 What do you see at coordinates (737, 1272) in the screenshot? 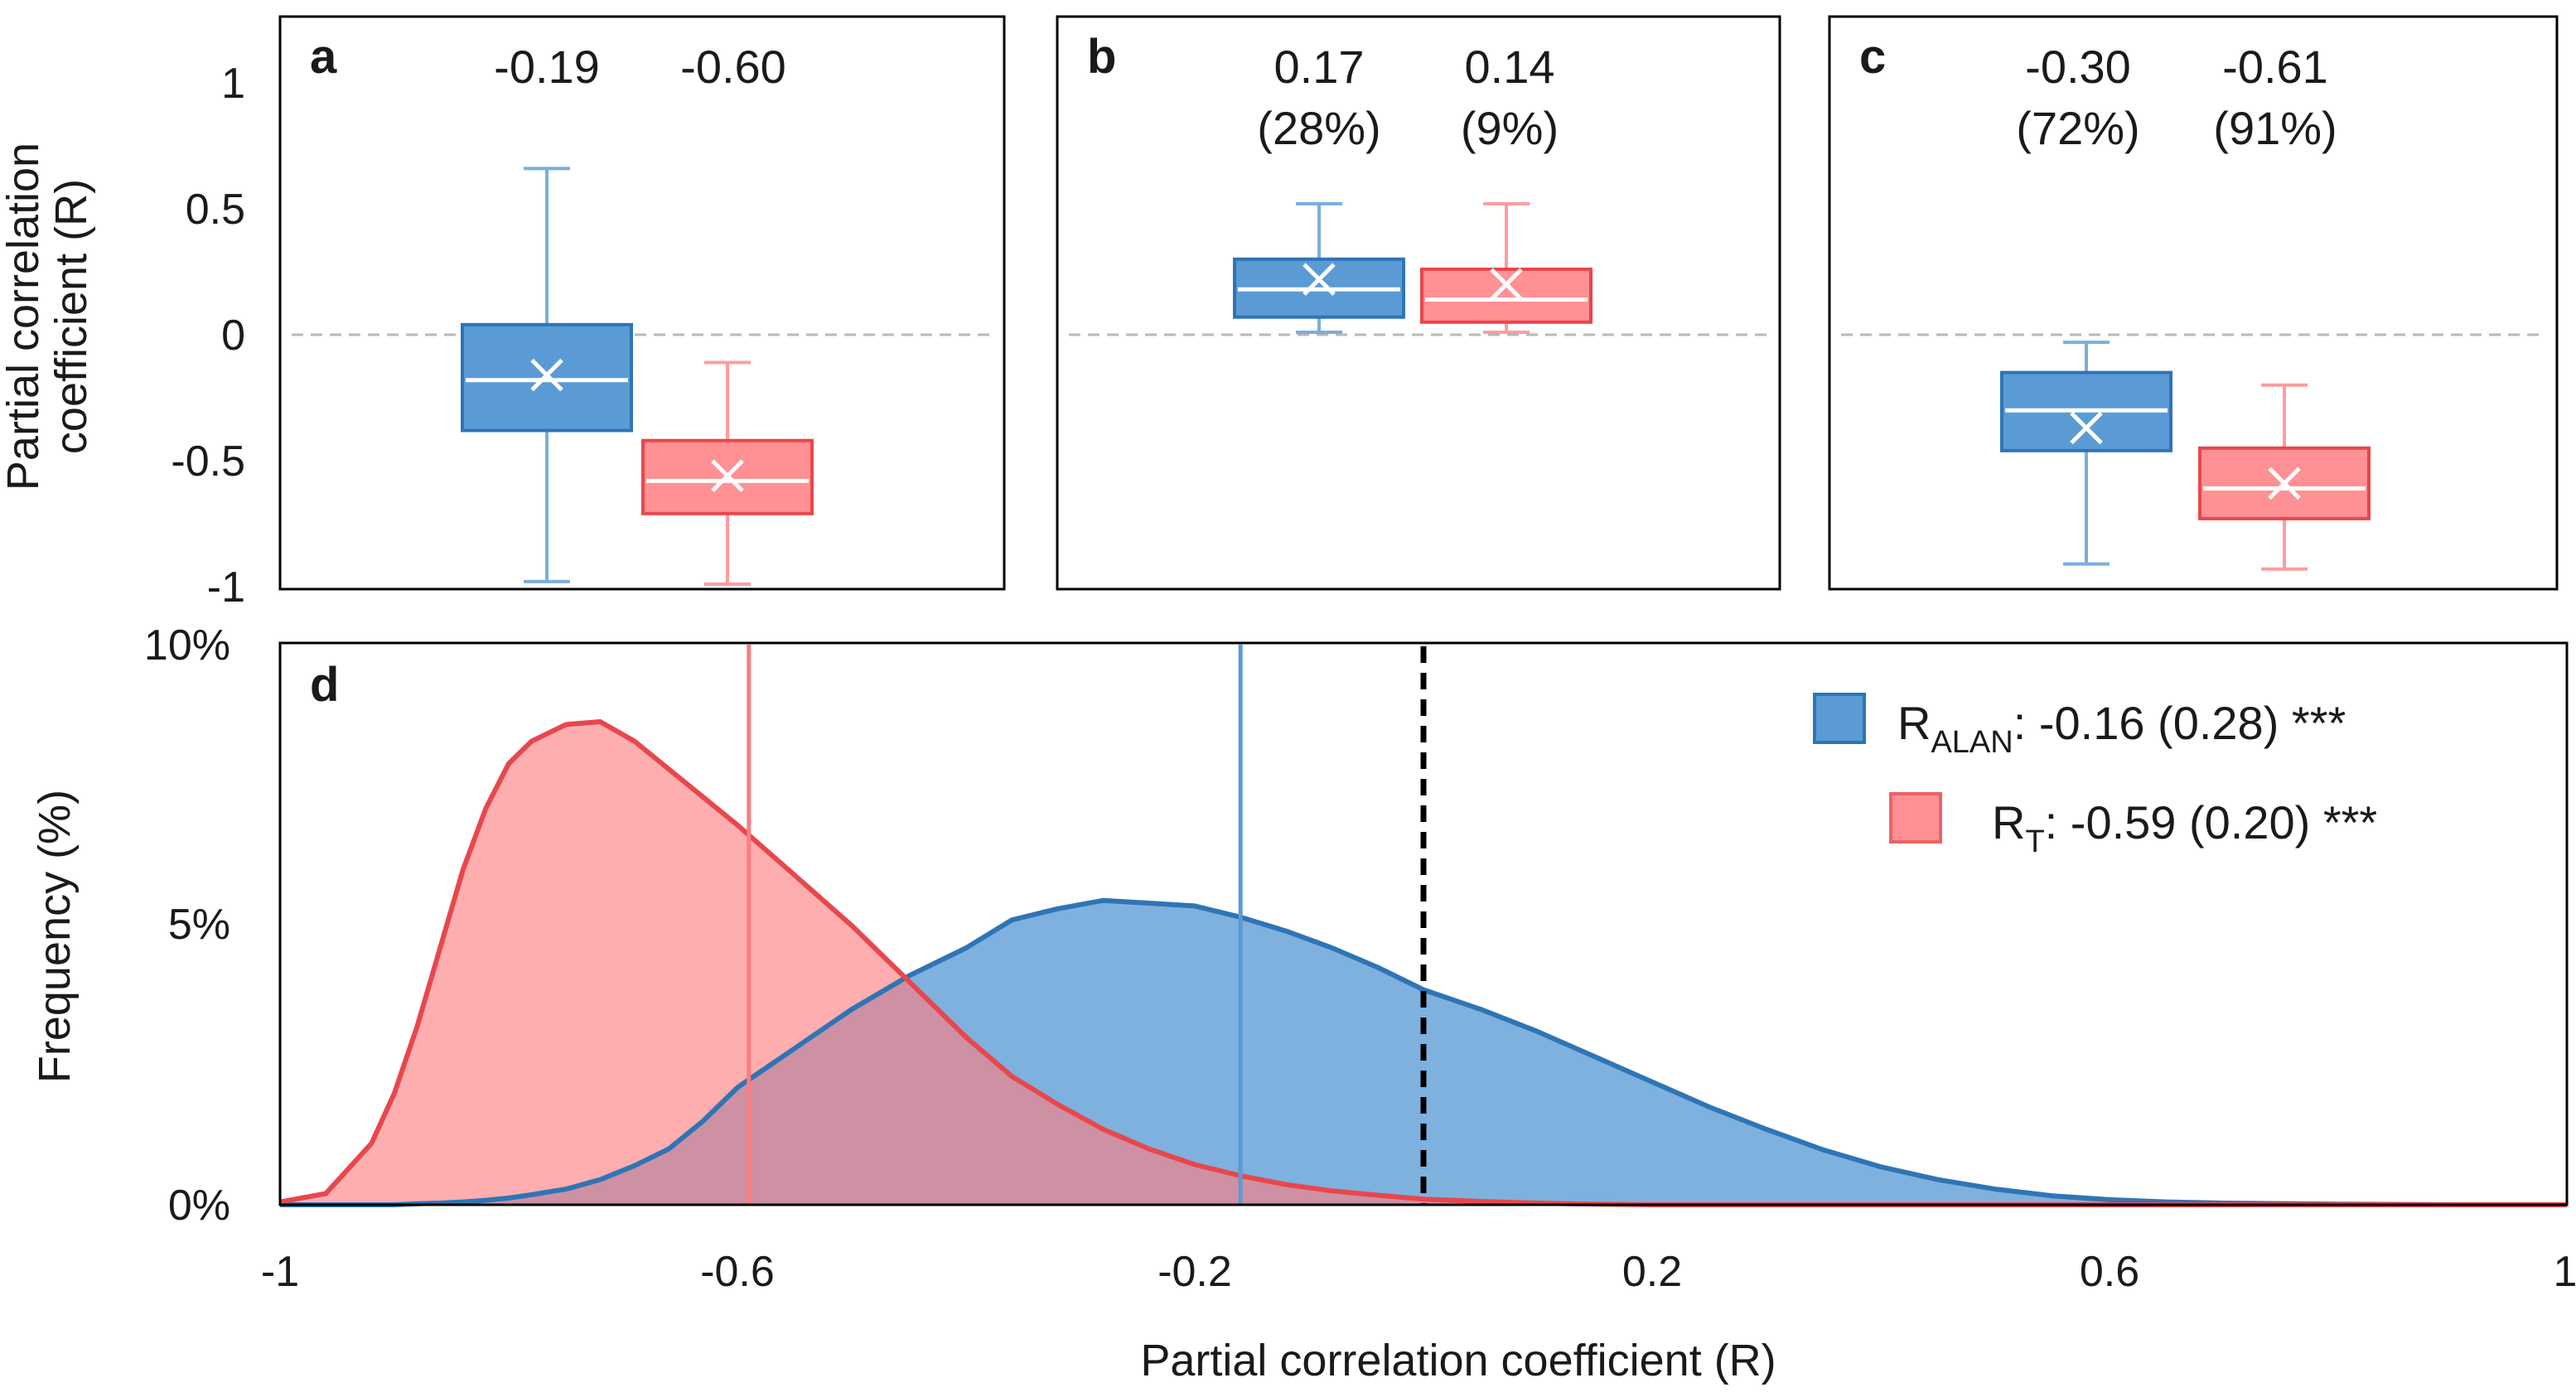
I see `x-tick-label: -0.6` at bounding box center [737, 1272].